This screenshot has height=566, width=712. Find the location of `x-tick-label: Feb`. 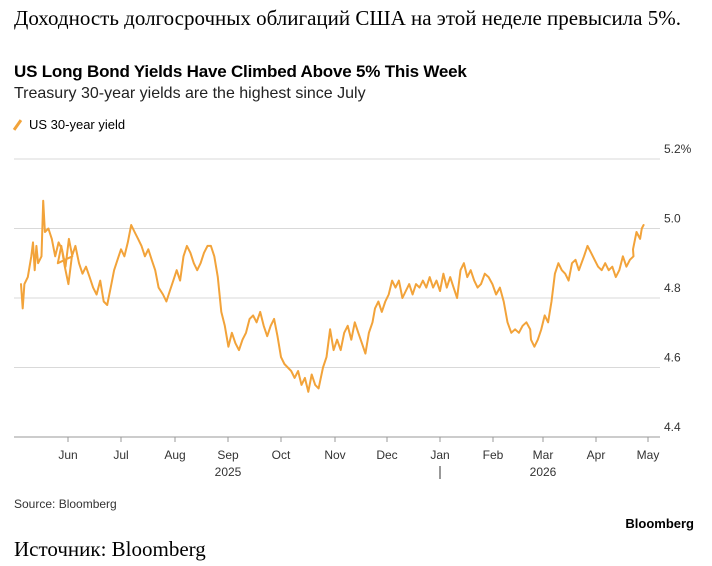

x-tick-label: Feb is located at coordinates (493, 455).